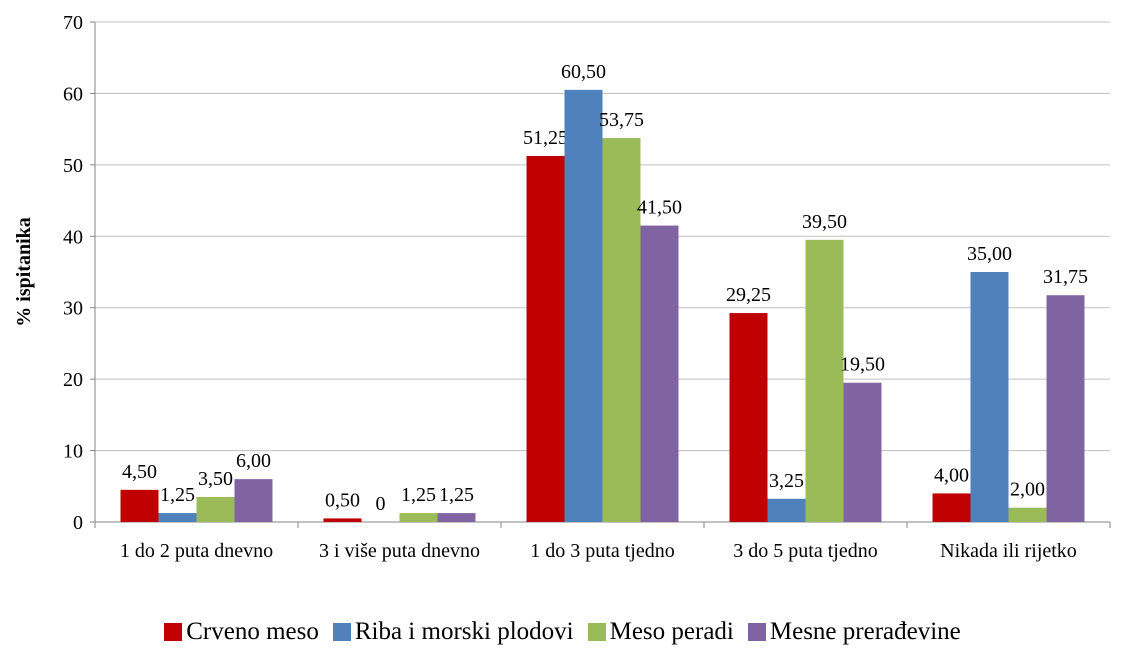  Describe the element at coordinates (1008, 551) in the screenshot. I see `x-tick-label: Nikada ili rijetko` at that location.